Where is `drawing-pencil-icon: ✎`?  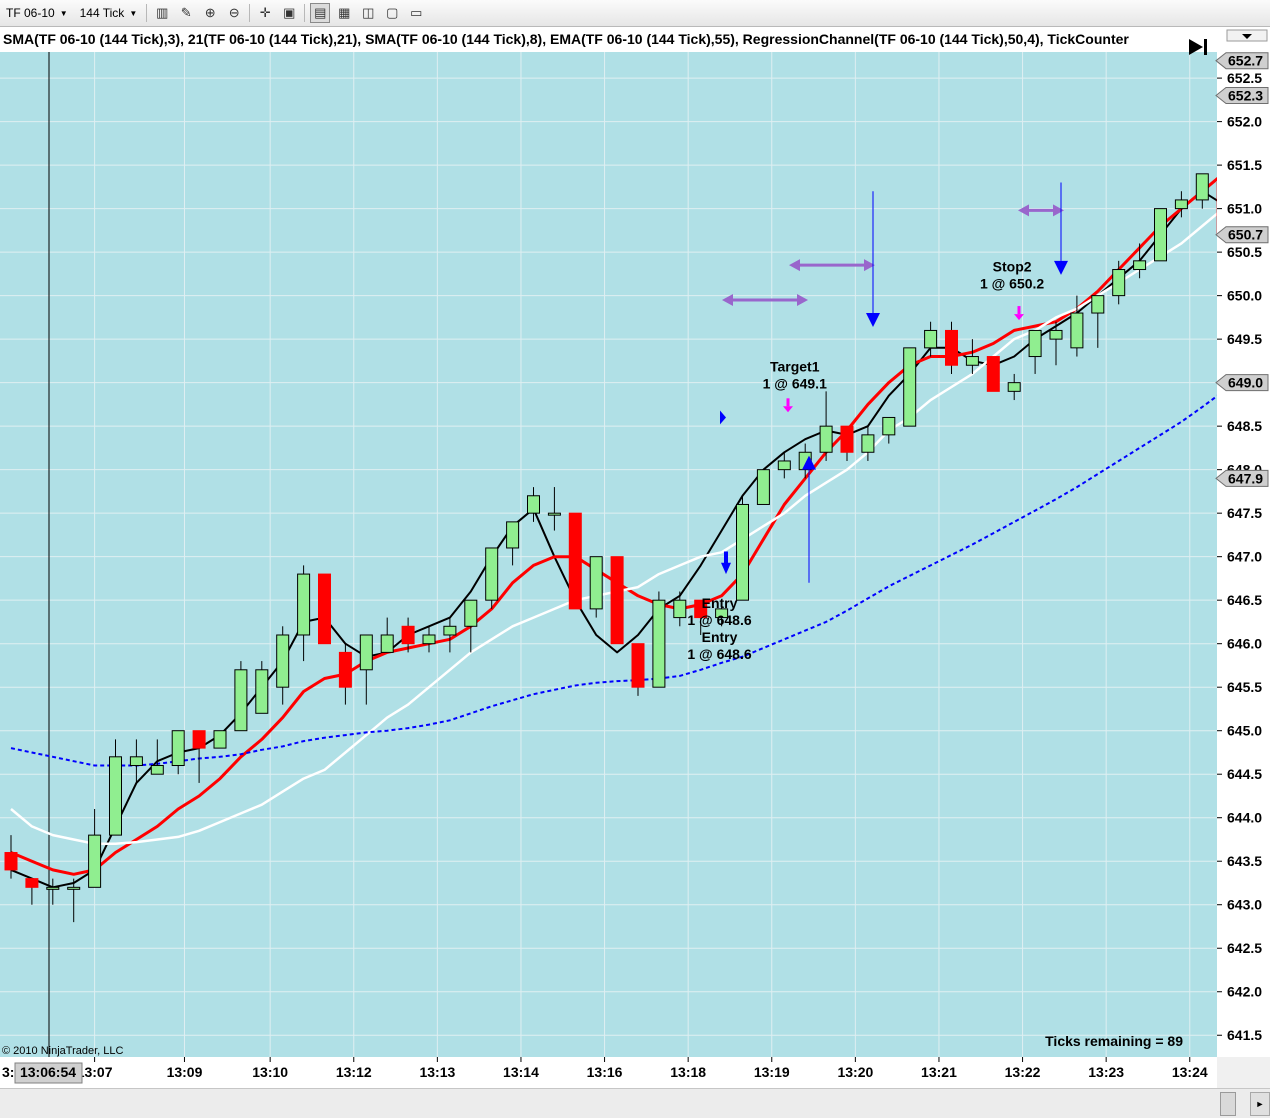
drawing-pencil-icon: ✎ is located at coordinates (186, 12).